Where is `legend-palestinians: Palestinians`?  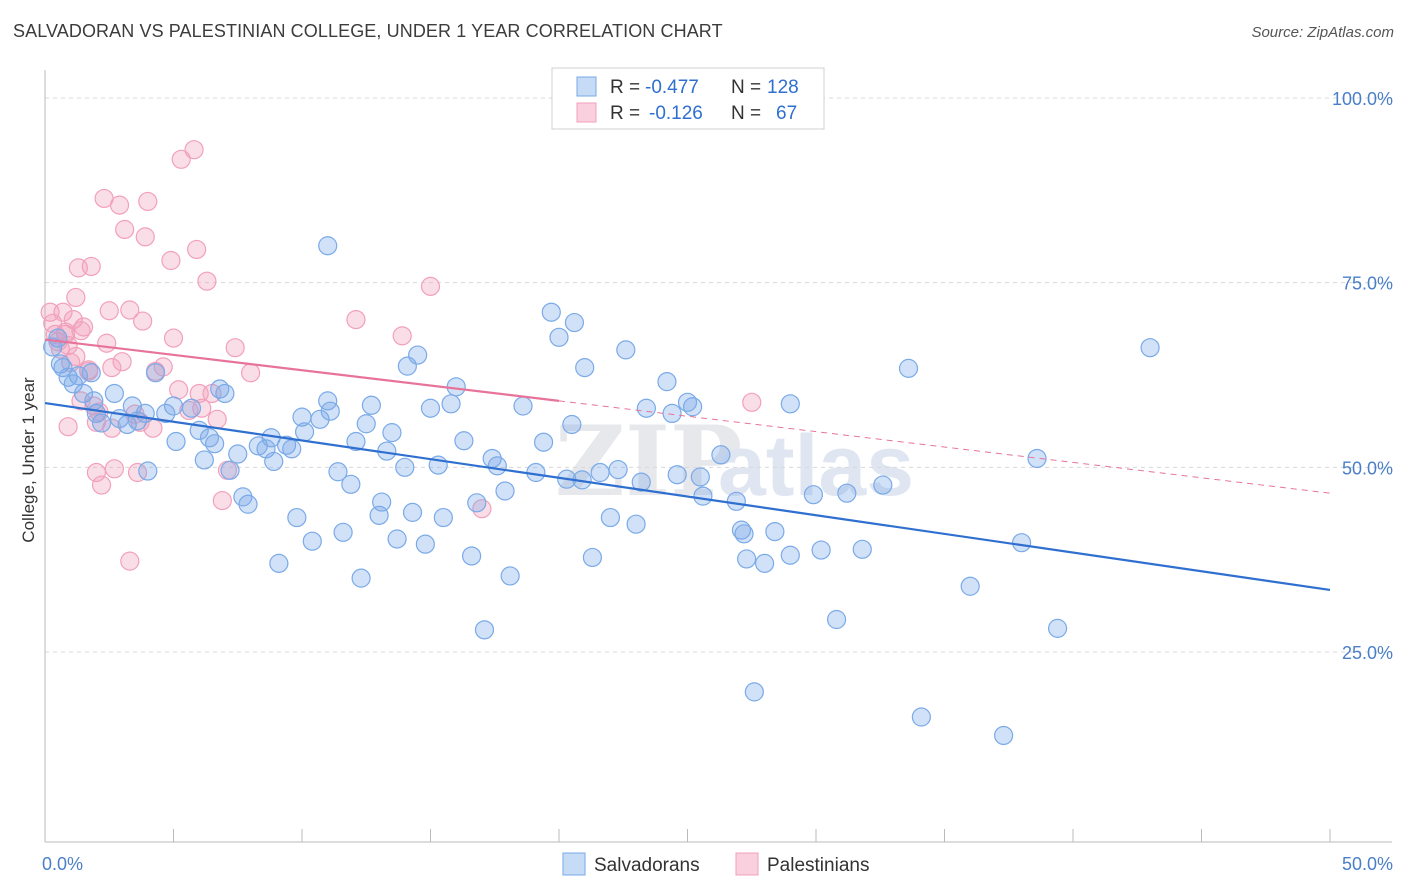 legend-palestinians: Palestinians is located at coordinates (818, 865).